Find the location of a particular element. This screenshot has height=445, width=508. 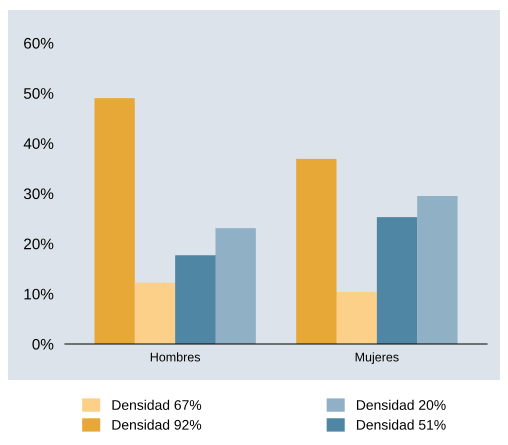

legend-label: Densidad 67% is located at coordinates (157, 405).